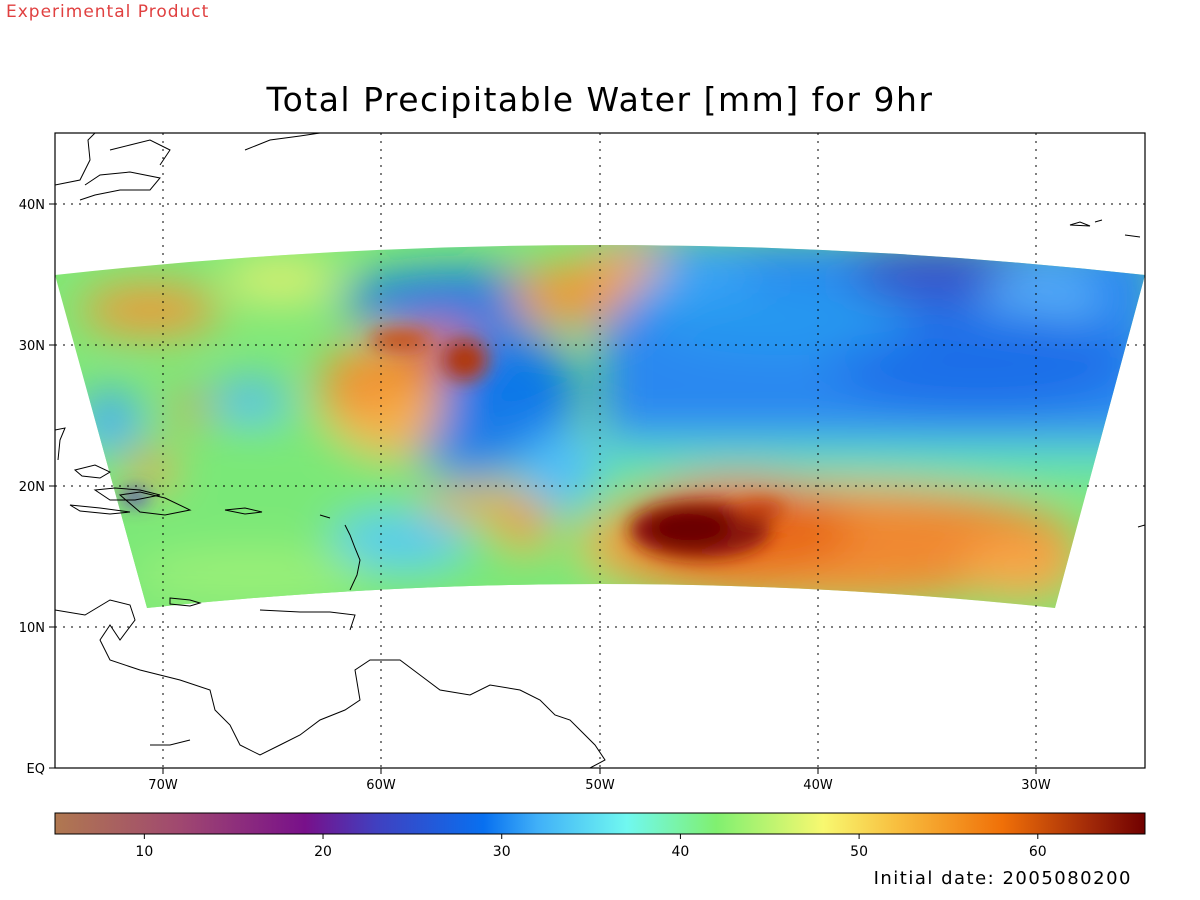  I want to click on colorbar-gradient, so click(600, 823).